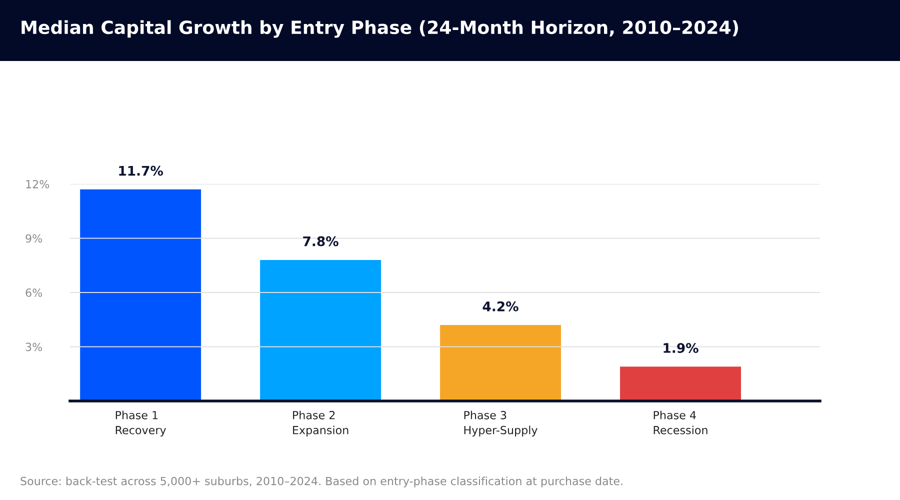  Describe the element at coordinates (34, 238) in the screenshot. I see `y-tick-label: 9%` at that location.